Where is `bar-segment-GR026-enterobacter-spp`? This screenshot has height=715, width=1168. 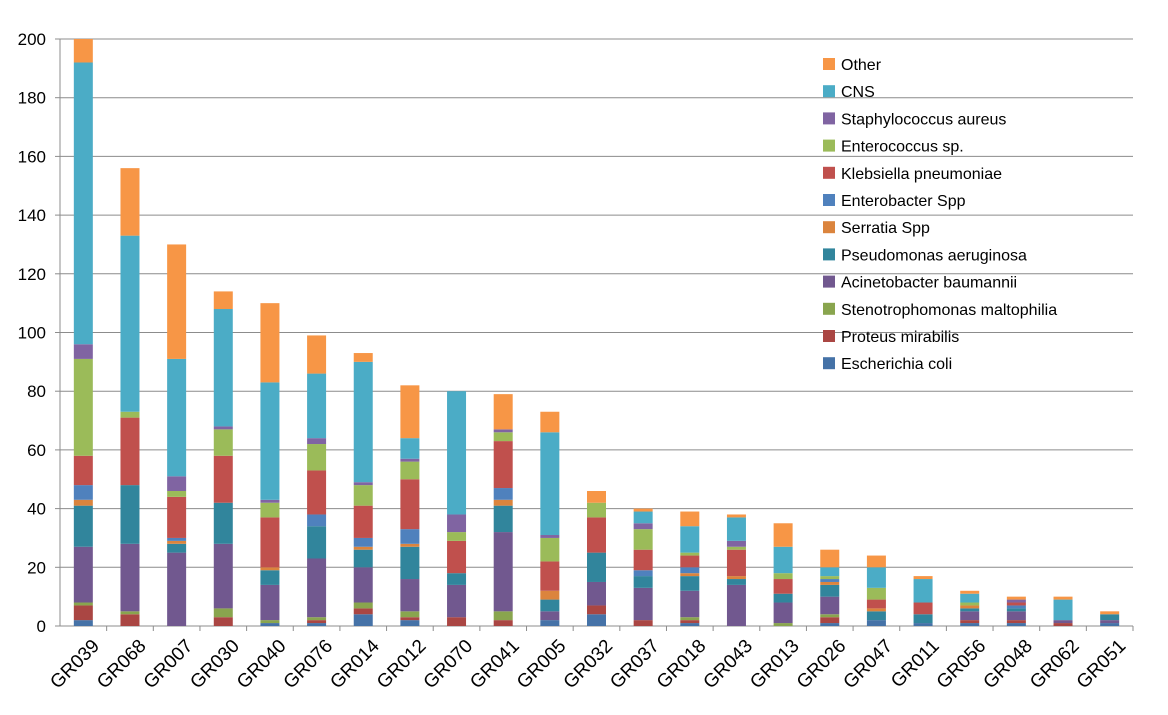
bar-segment-GR026-enterobacter-spp is located at coordinates (830, 580).